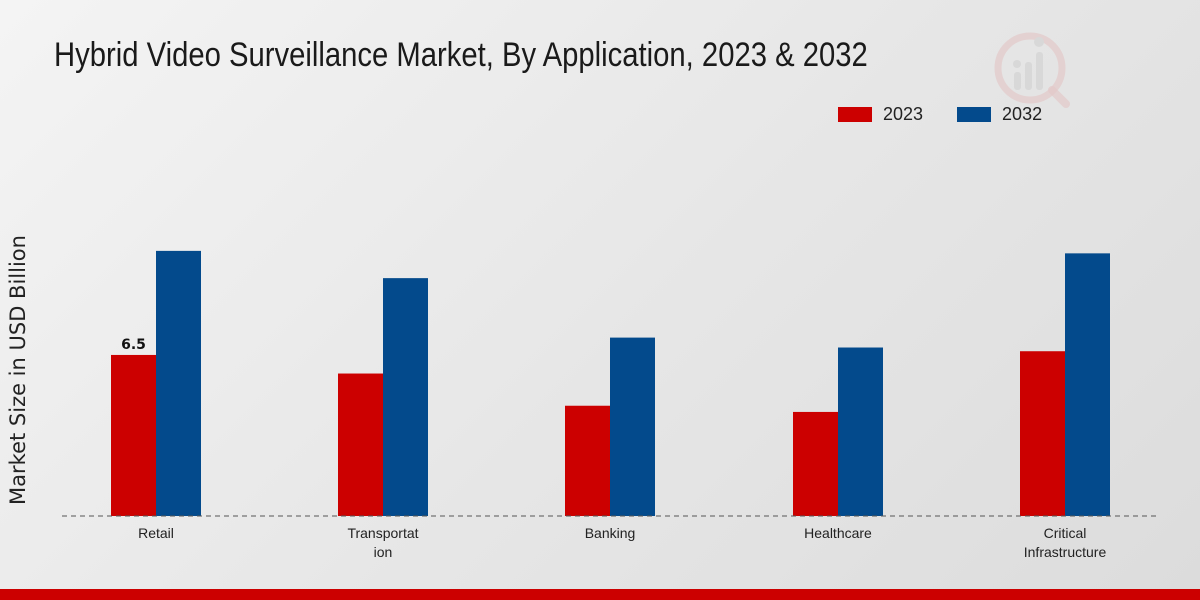  What do you see at coordinates (383, 552) in the screenshot?
I see `x-tick-label-1-line2: ion` at bounding box center [383, 552].